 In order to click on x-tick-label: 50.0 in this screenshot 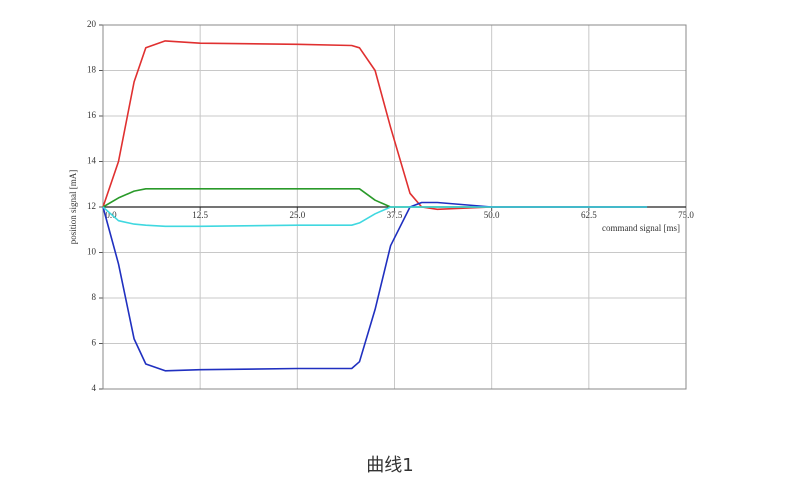, I will do `click(492, 215)`.